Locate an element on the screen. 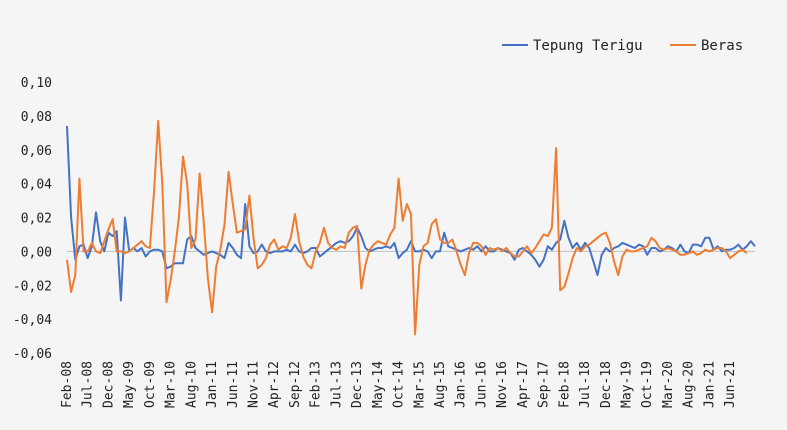 The height and width of the screenshot is (430, 787). x-tick-label: Apr-17 is located at coordinates (523, 384).